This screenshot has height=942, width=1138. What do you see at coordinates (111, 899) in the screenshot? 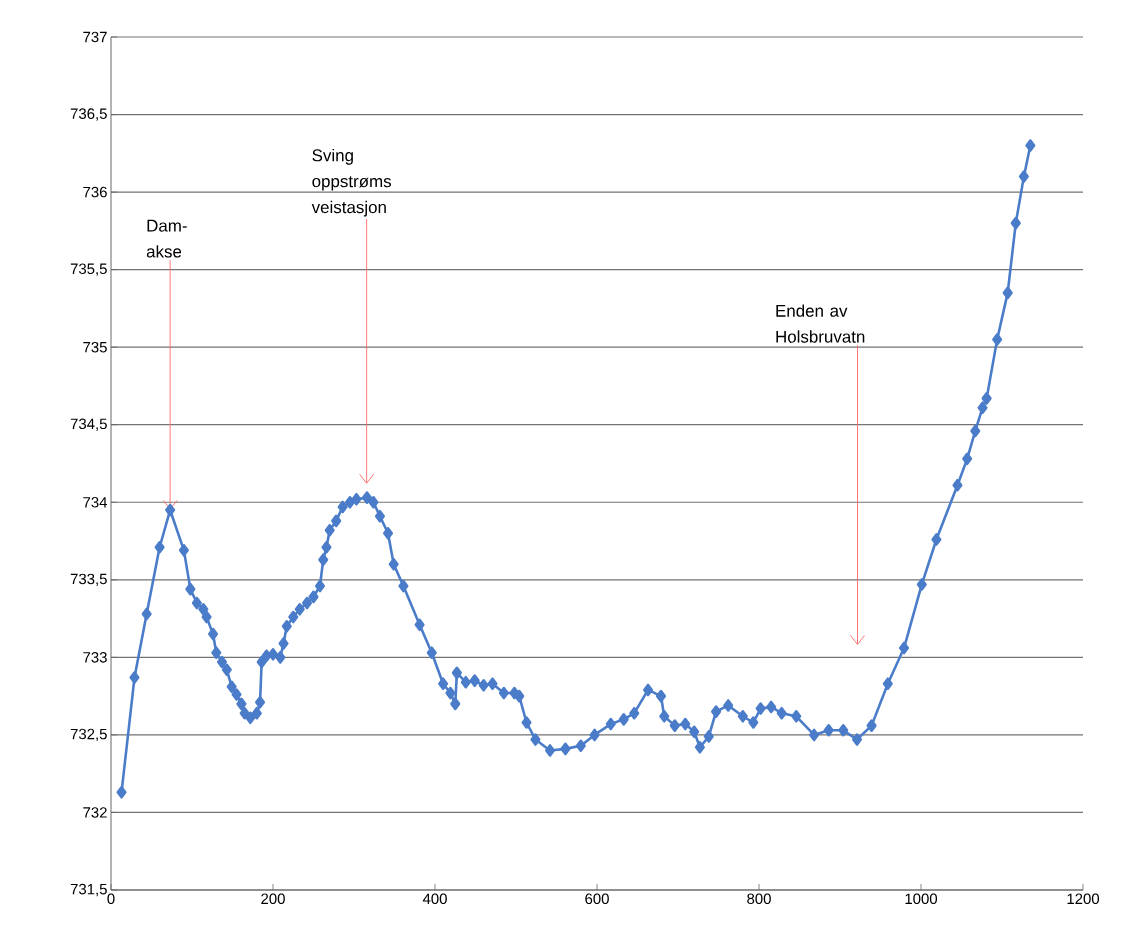
I see `x-tick-label: 0` at bounding box center [111, 899].